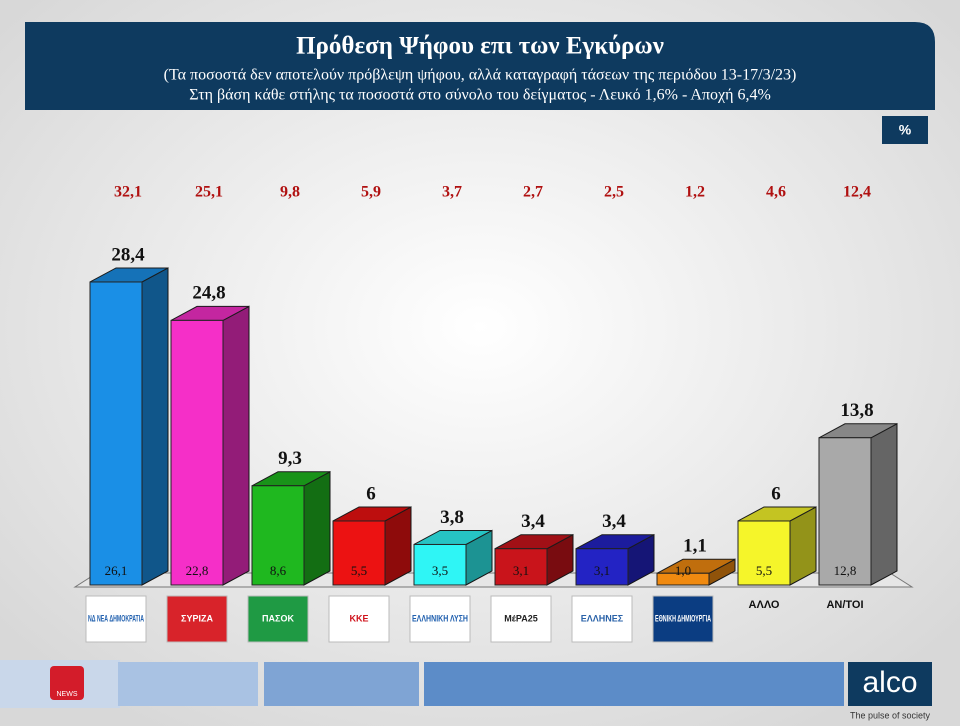 This screenshot has height=726, width=960. What do you see at coordinates (209, 192) in the screenshot?
I see `valid-vote-label: 25,1` at bounding box center [209, 192].